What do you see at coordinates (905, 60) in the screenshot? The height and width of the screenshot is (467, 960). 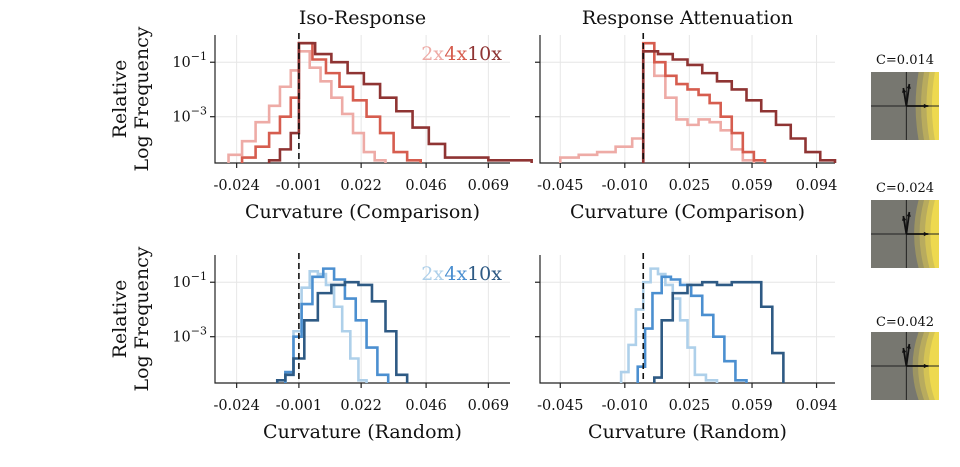 I see `inset-label: C=0.014` at bounding box center [905, 60].